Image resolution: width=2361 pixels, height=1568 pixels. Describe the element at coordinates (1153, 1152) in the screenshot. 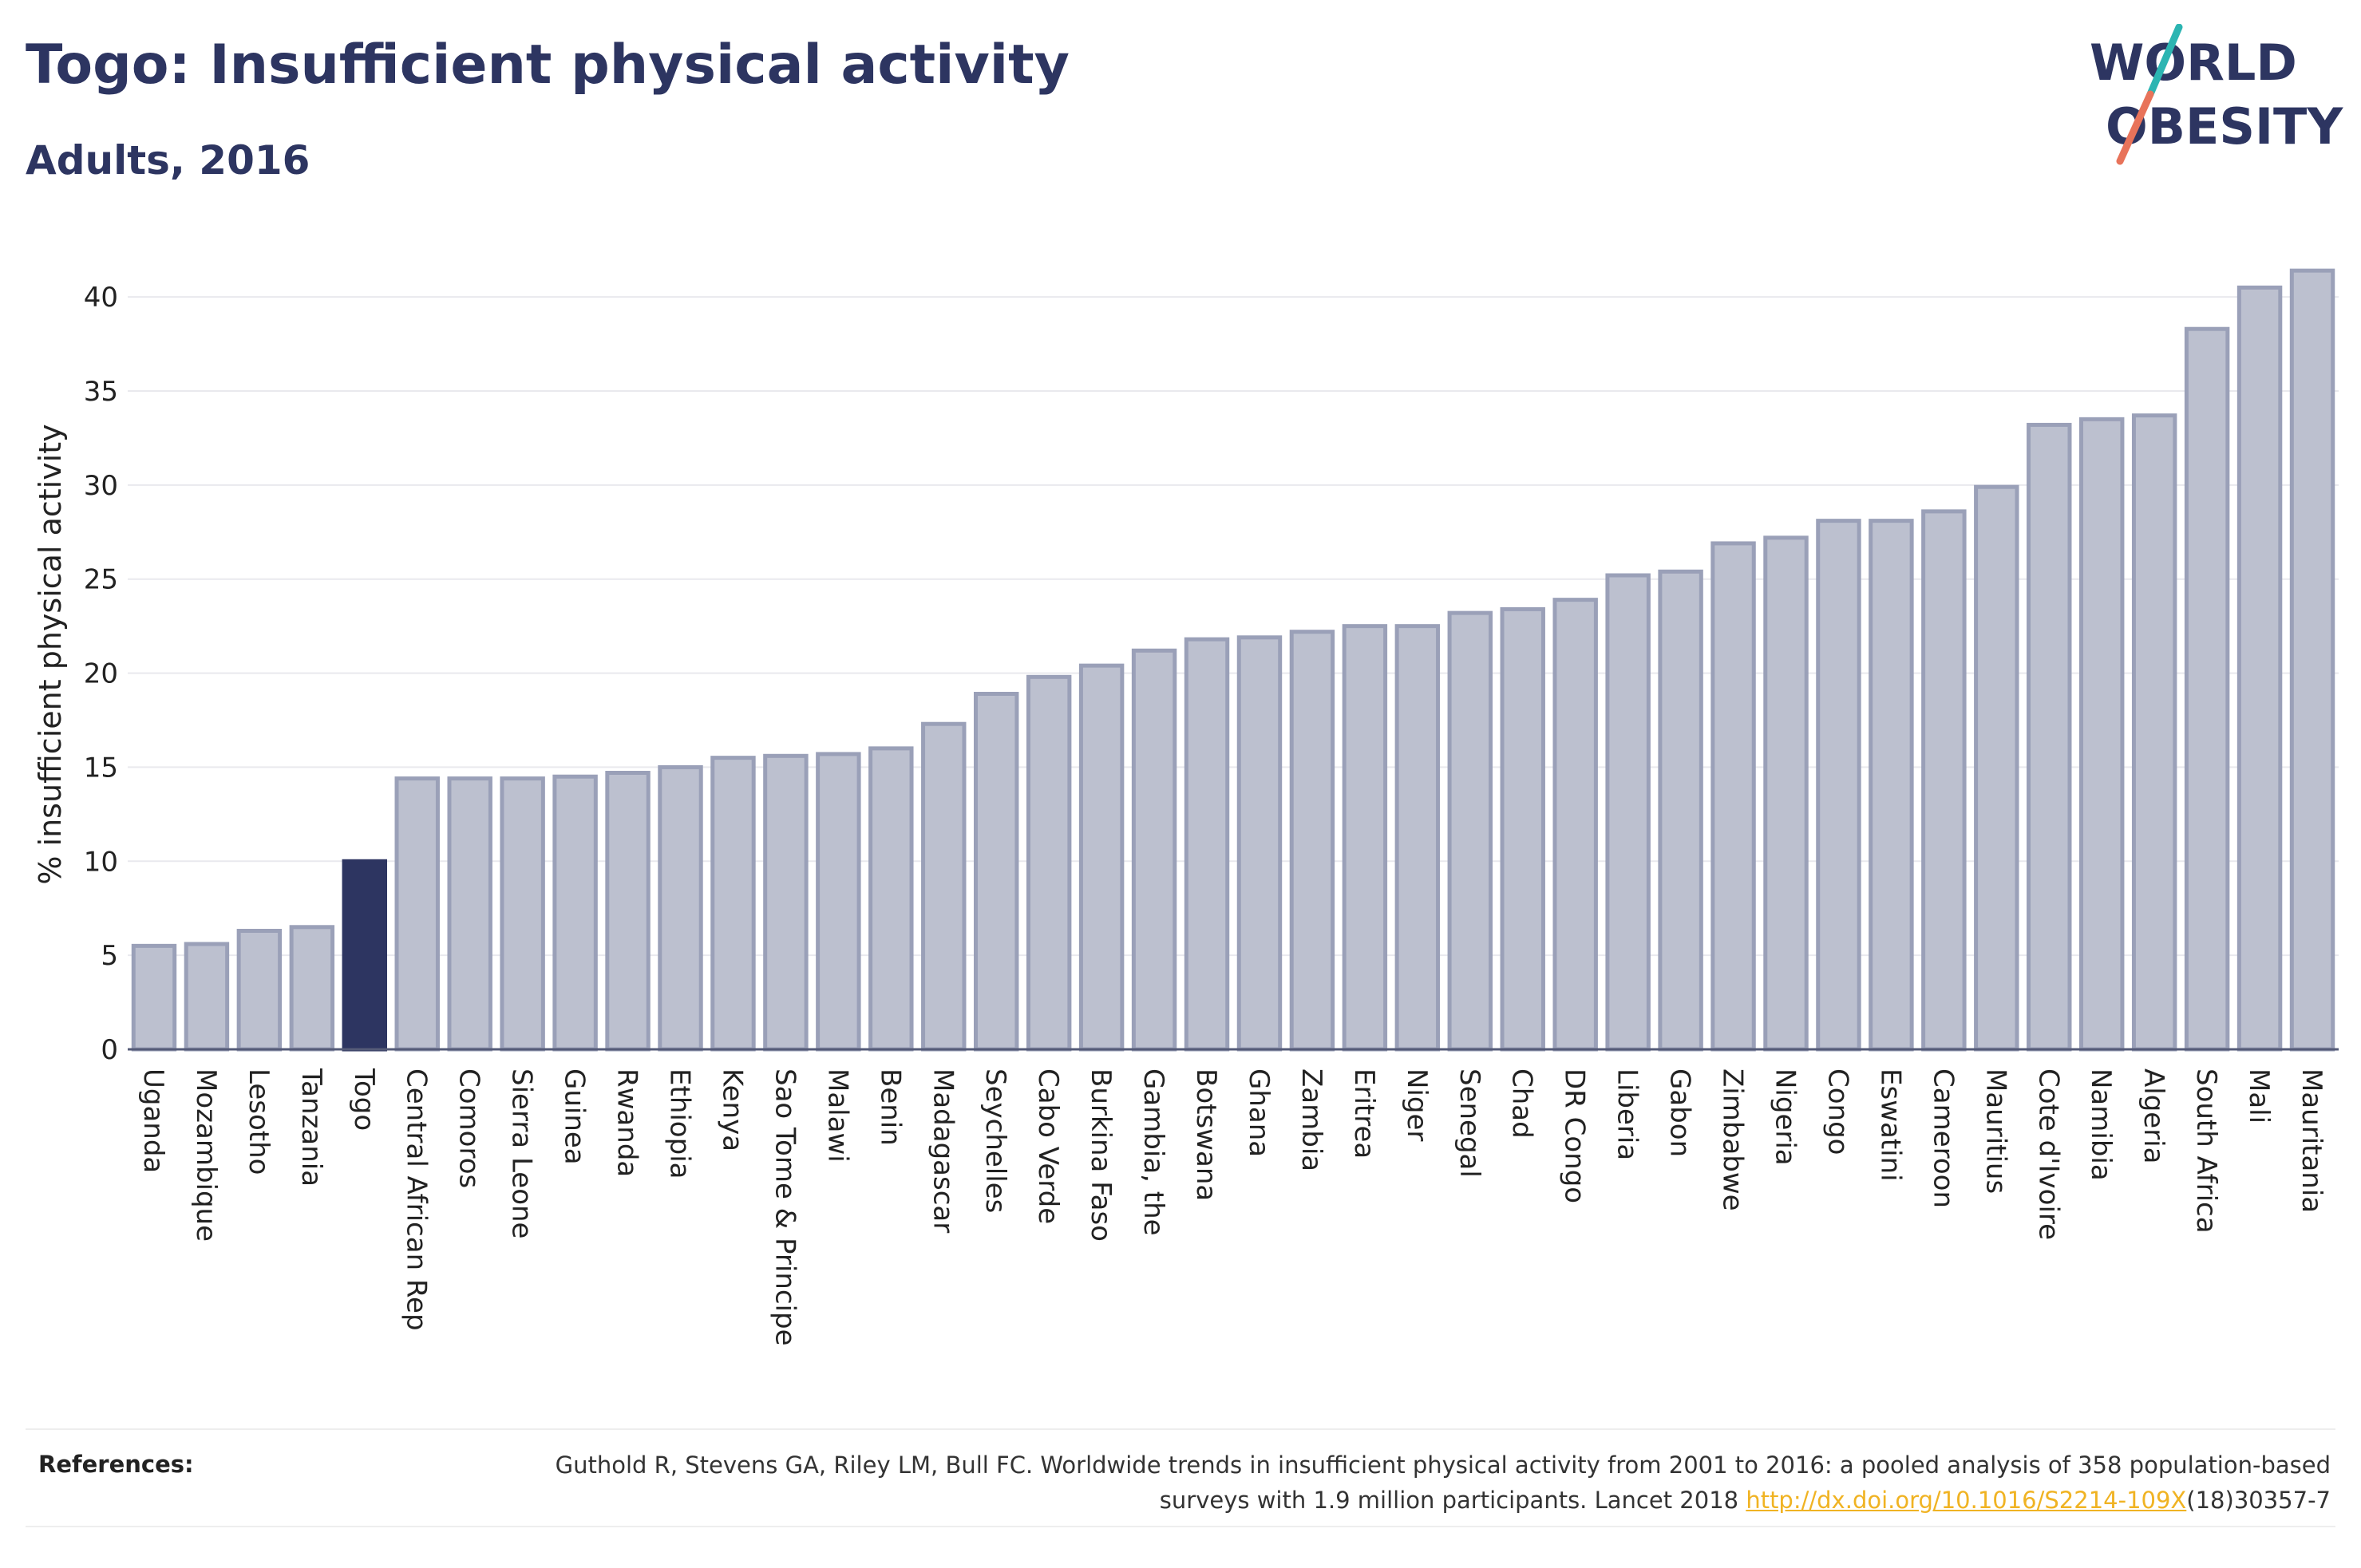

I see `x-tick-label: Gambia, the` at that location.